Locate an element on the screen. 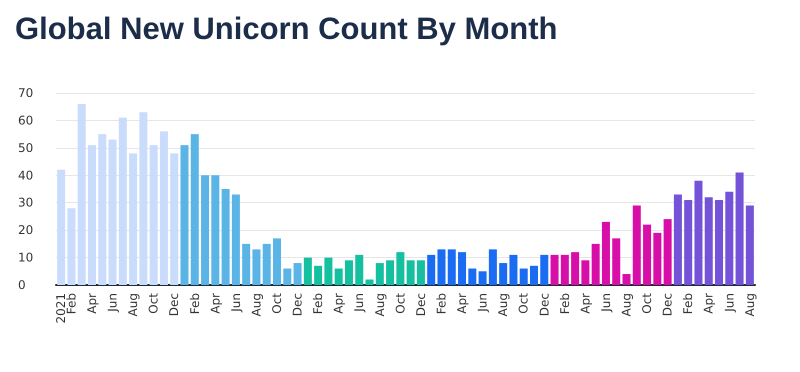  chart-title: Global New Unicorn Count By Month is located at coordinates (286, 28).